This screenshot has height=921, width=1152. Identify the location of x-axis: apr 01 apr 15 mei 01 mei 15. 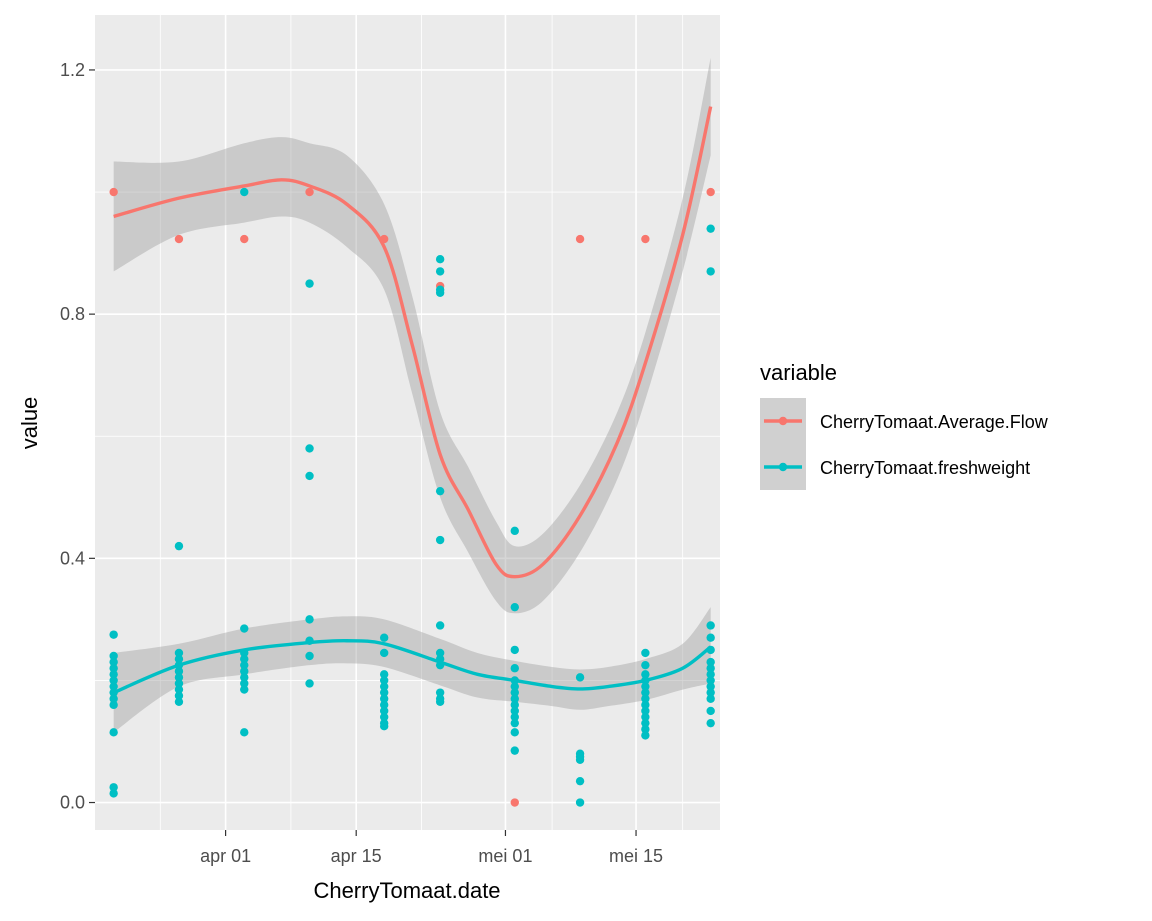
(431, 848).